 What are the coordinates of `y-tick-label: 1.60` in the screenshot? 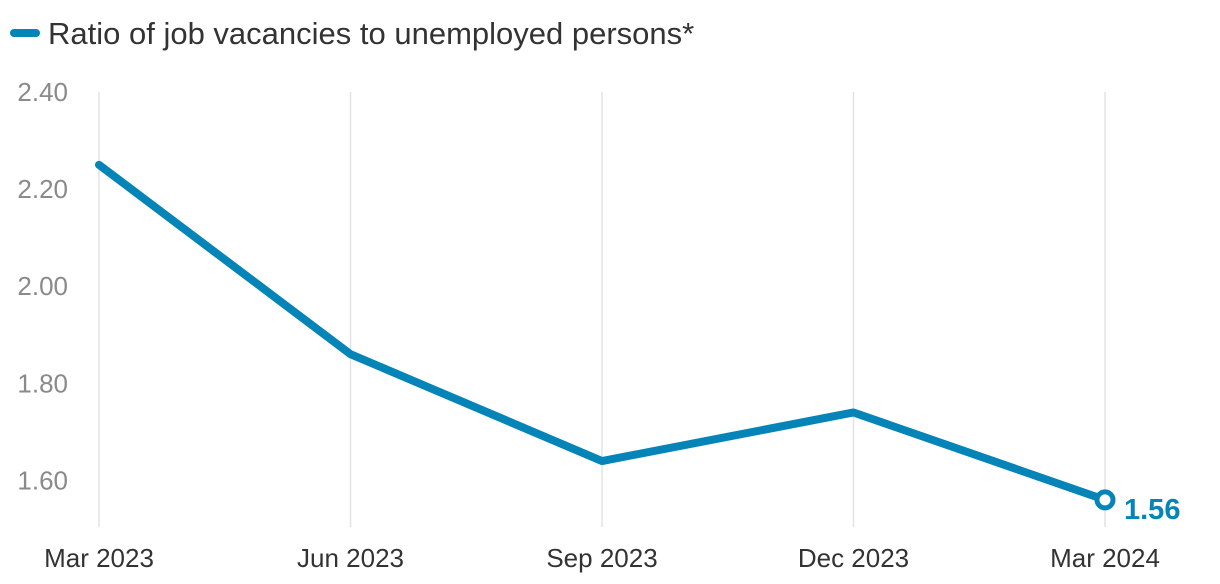 It's located at (42, 480).